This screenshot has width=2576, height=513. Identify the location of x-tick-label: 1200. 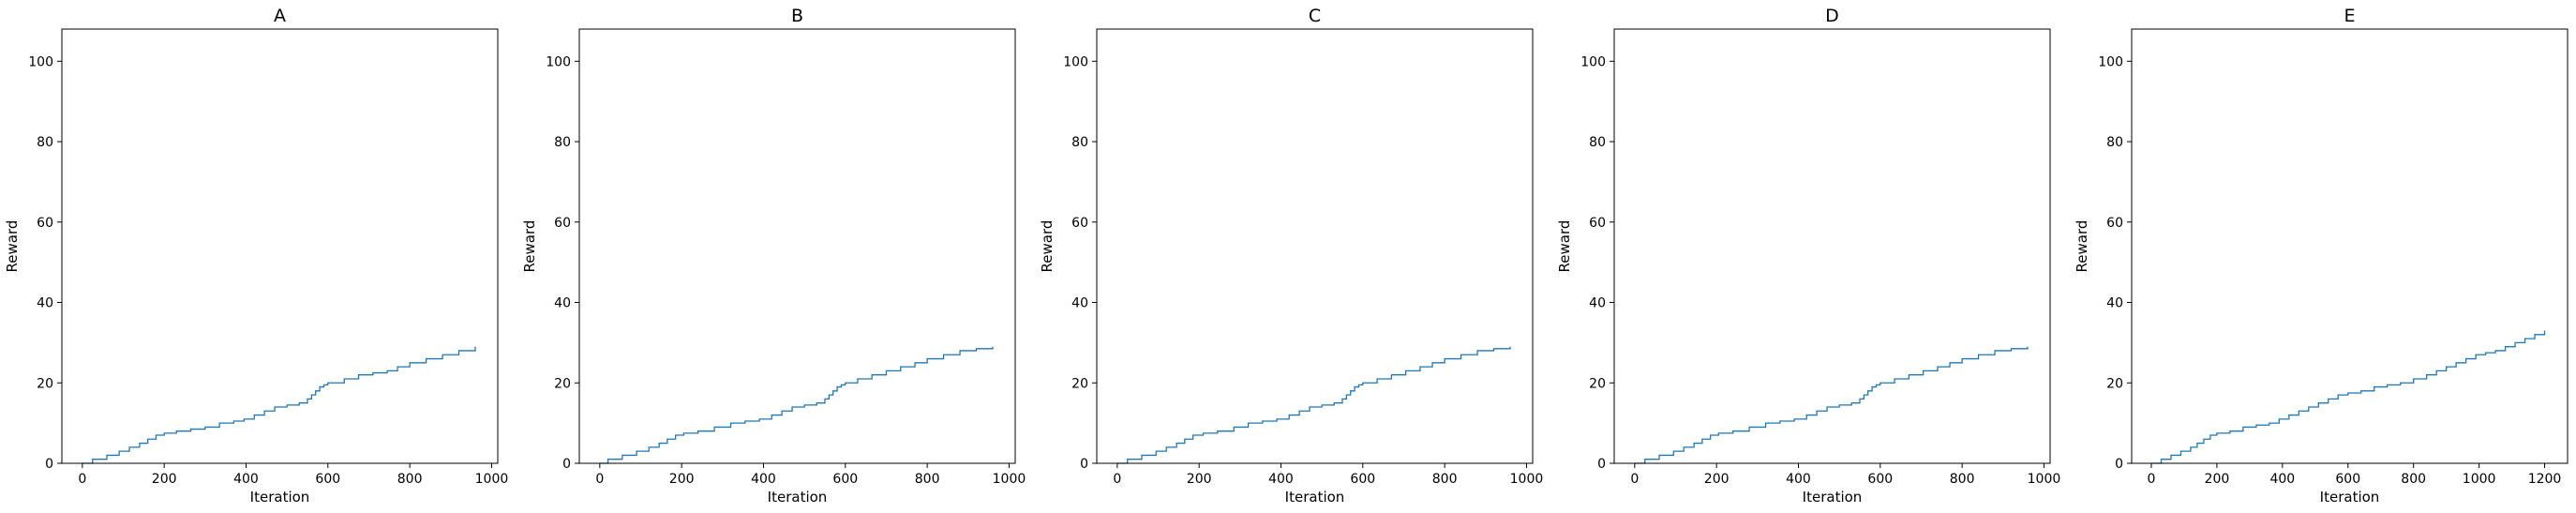
(2545, 480).